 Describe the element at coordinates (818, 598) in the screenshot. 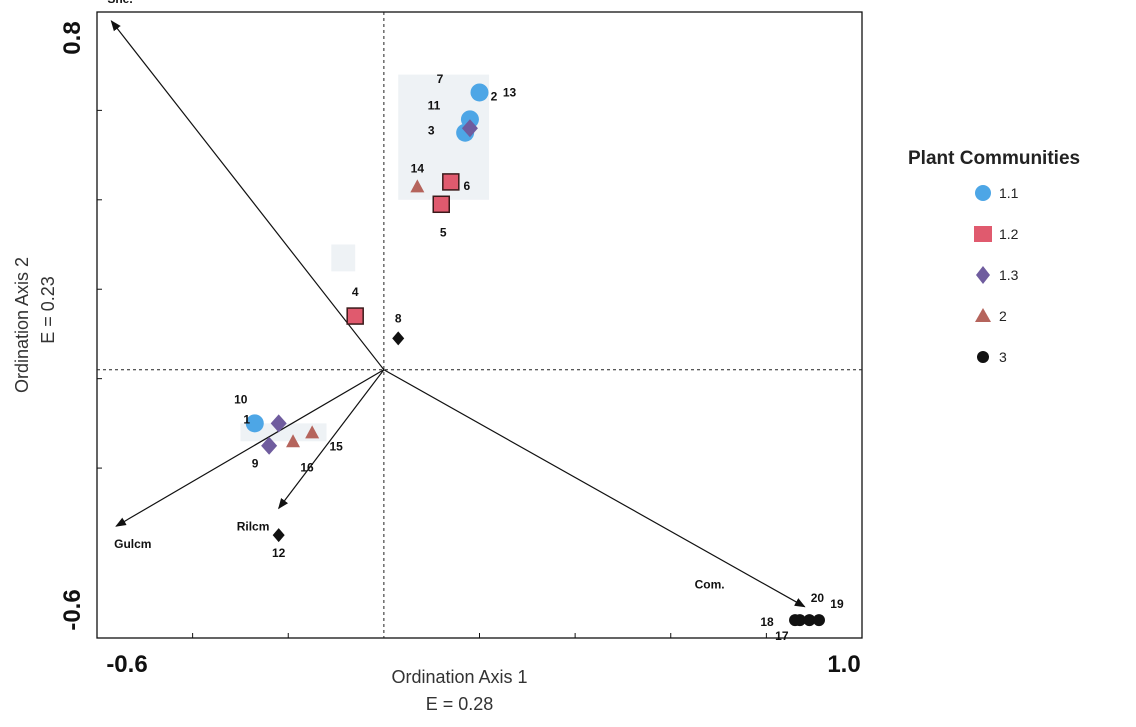

I see `point-label: 20` at that location.